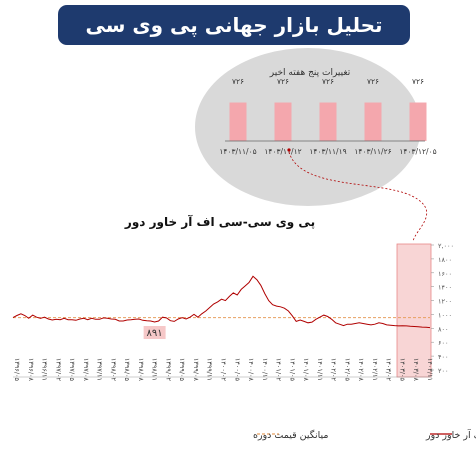  Describe the element at coordinates (361, 370) in the screenshot. I see `x-tick-label: ۱۴۰۲/۰۸` at that location.